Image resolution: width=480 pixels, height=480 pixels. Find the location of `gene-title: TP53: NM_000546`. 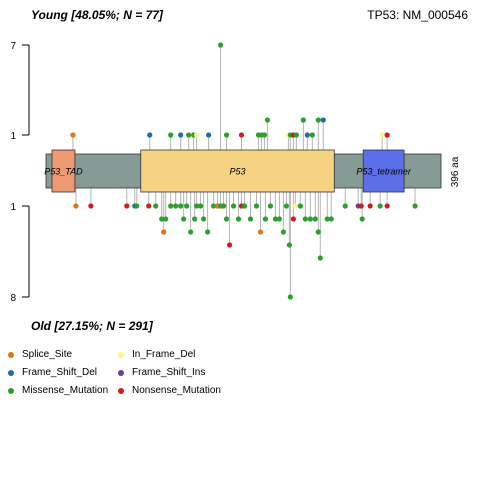

gene-title: TP53: NM_000546 is located at coordinates (417, 15).